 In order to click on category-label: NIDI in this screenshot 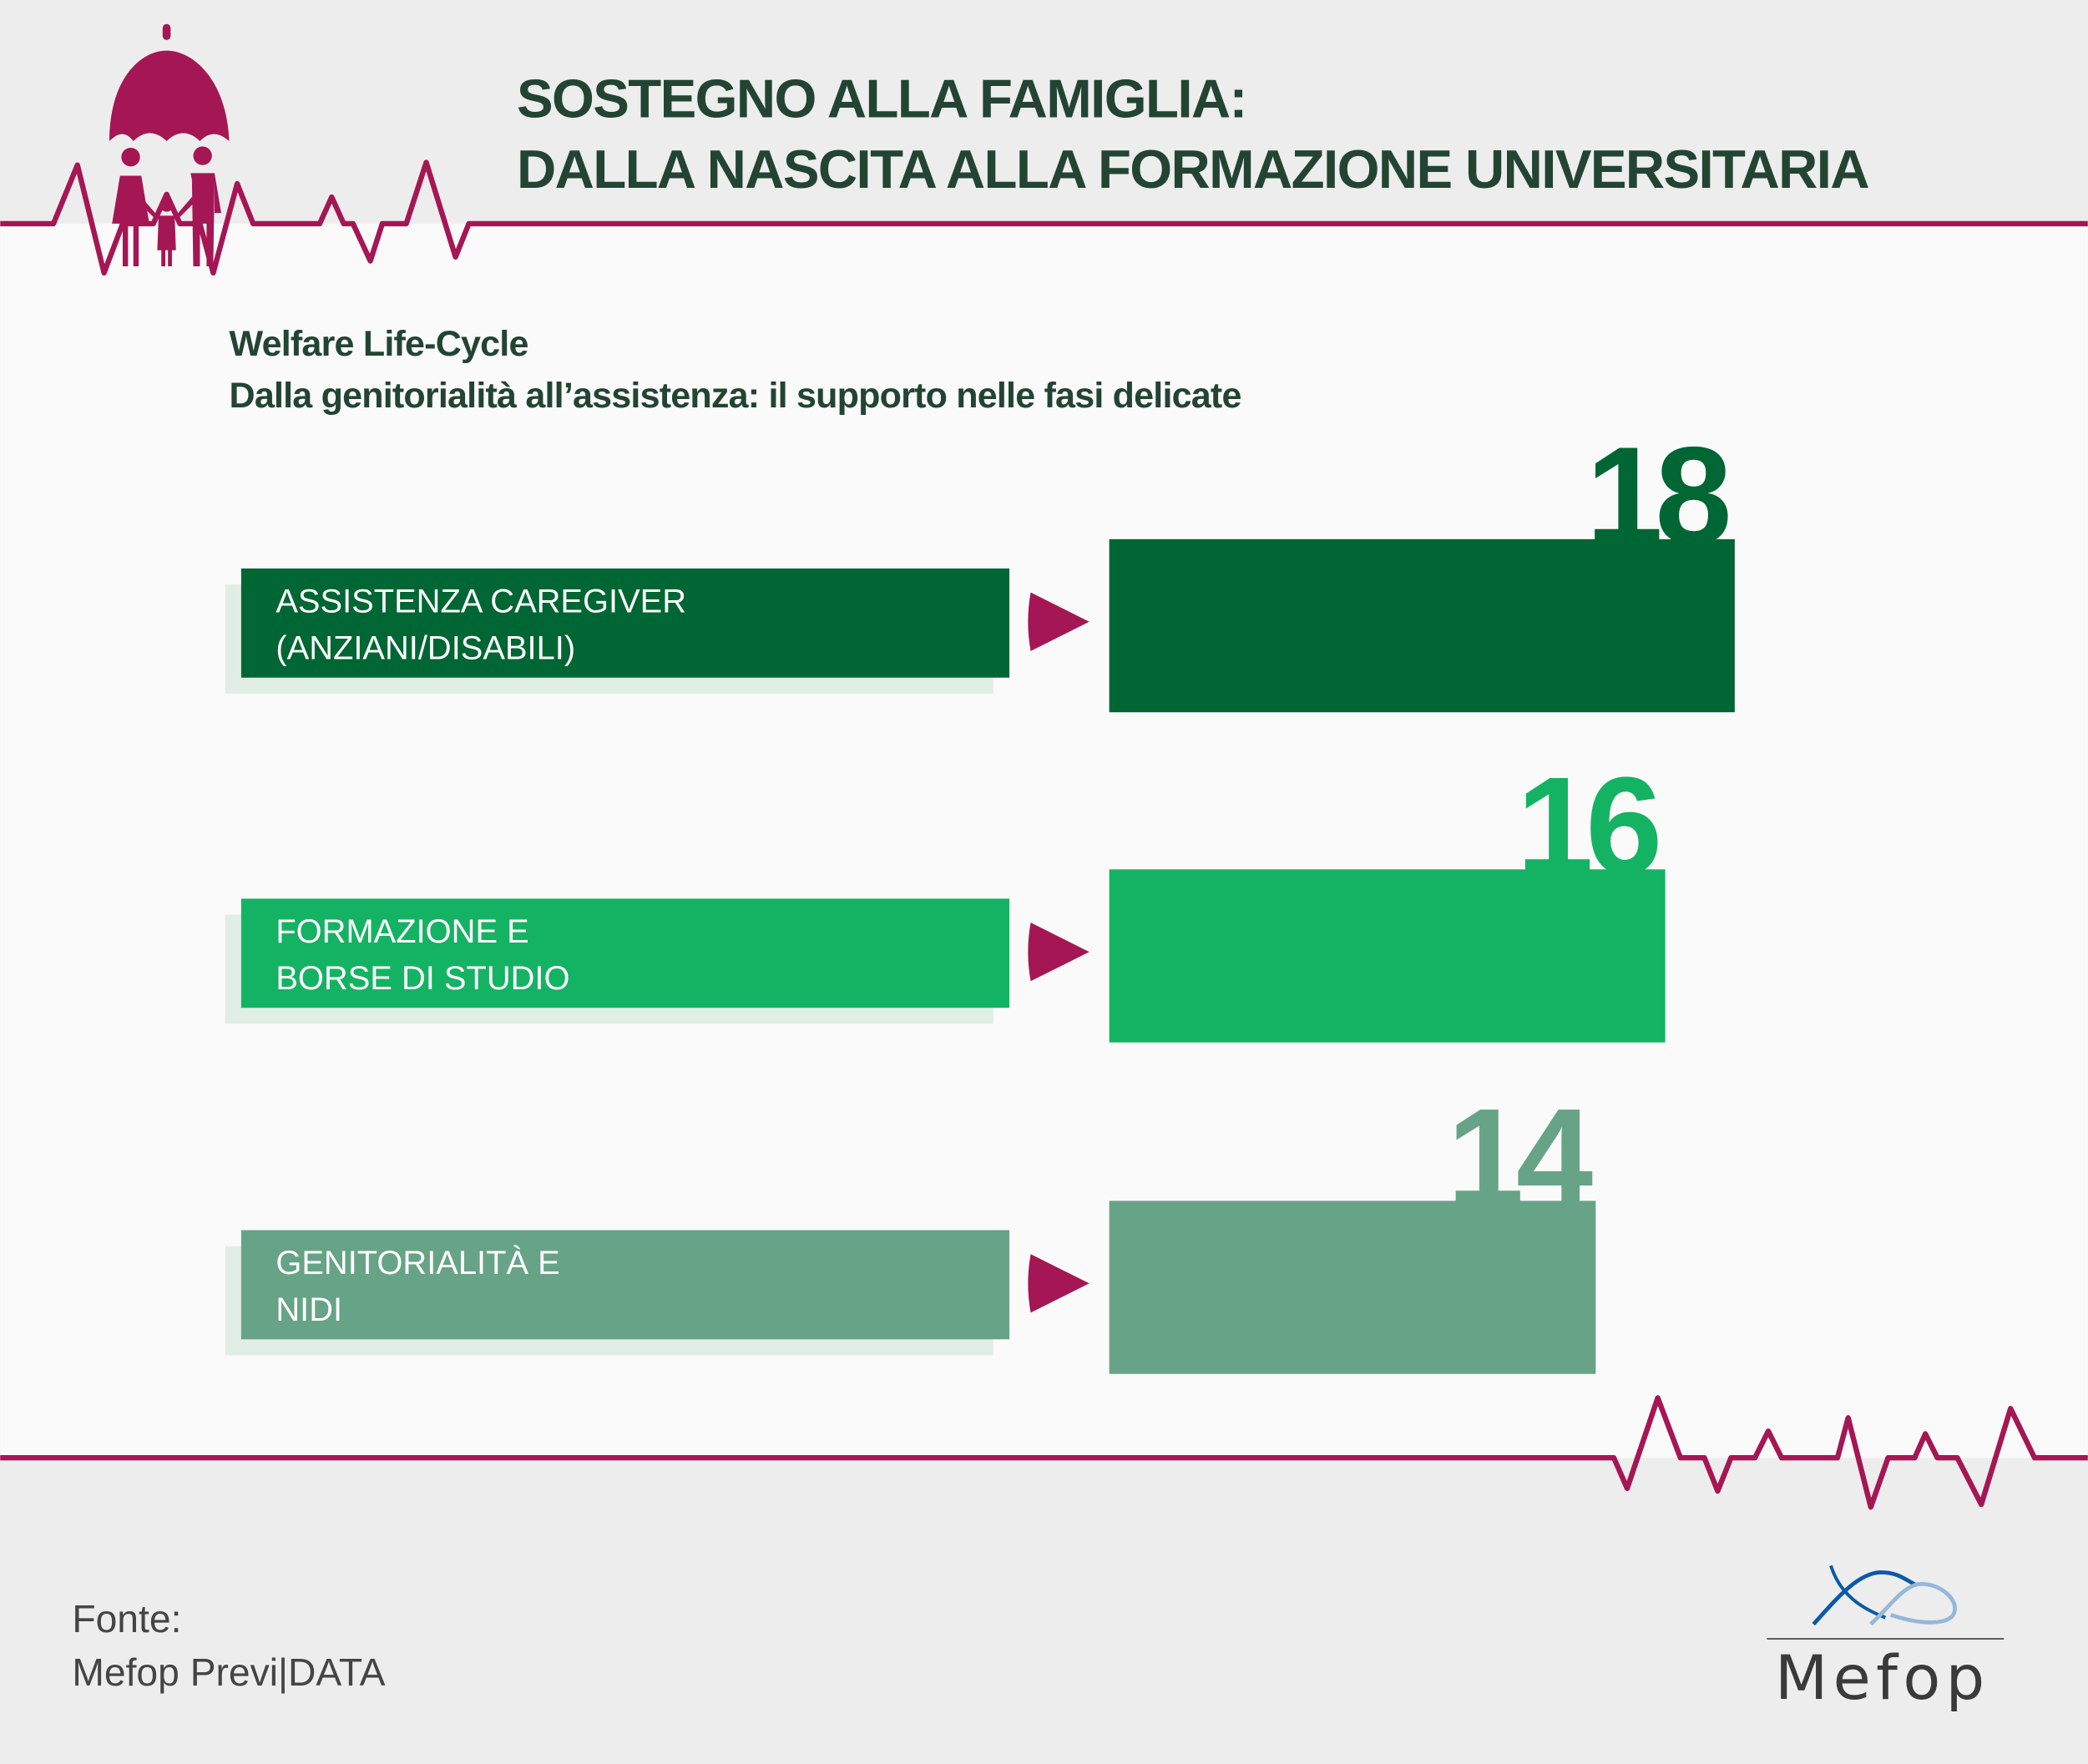, I will do `click(309, 1309)`.